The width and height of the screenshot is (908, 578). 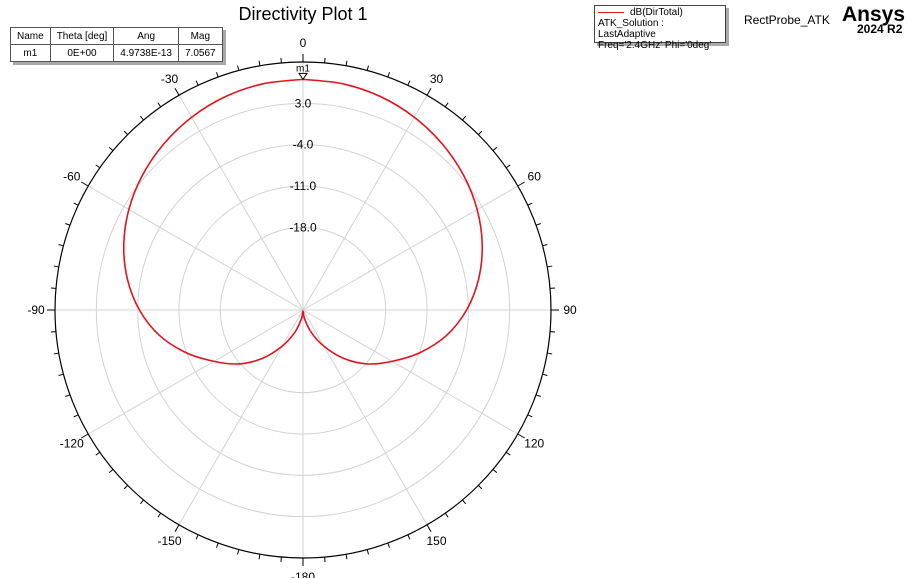 I want to click on angle-label: 30, so click(x=437, y=79).